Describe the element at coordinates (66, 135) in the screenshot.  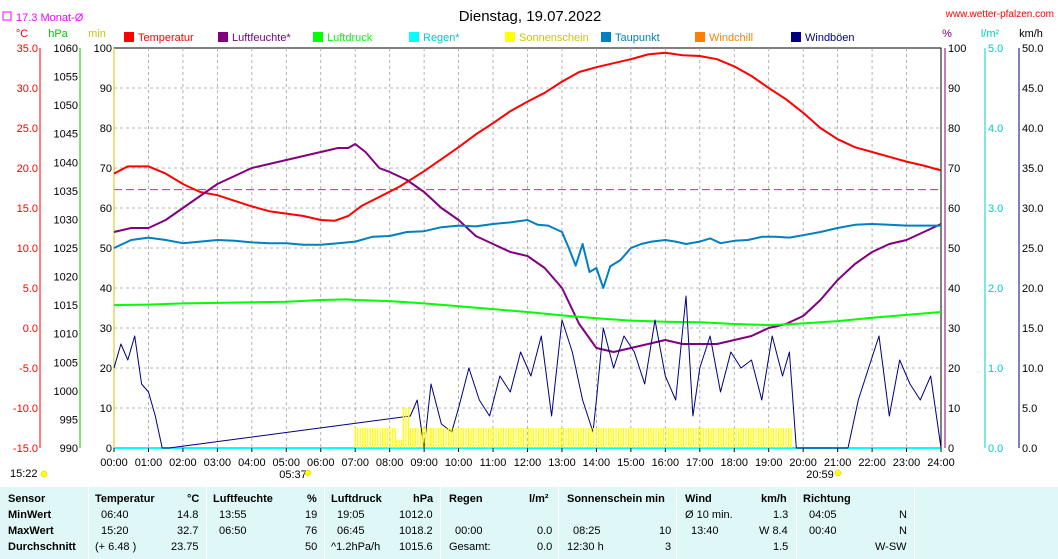
I see `tick-pressure-3: 1045` at that location.